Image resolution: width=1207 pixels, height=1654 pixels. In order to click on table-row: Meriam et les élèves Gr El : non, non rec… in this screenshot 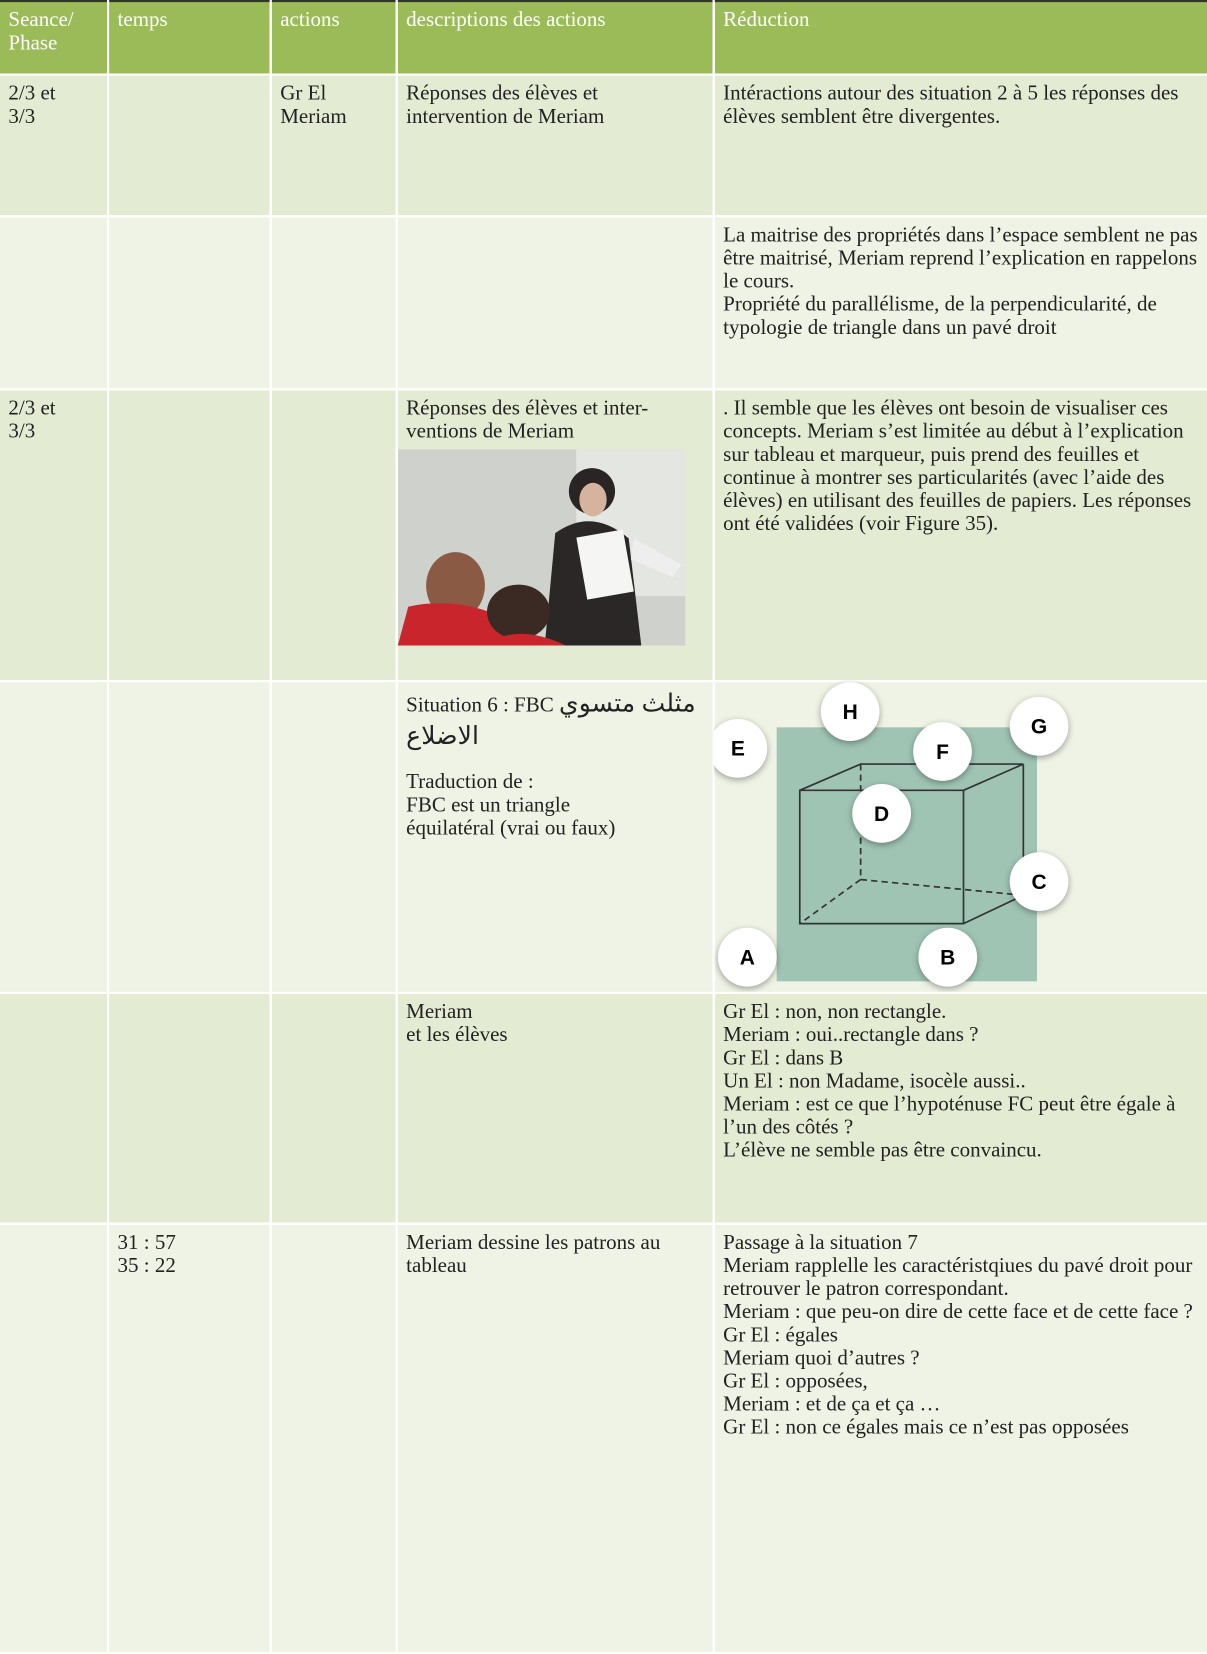, I will do `click(603, 1108)`.